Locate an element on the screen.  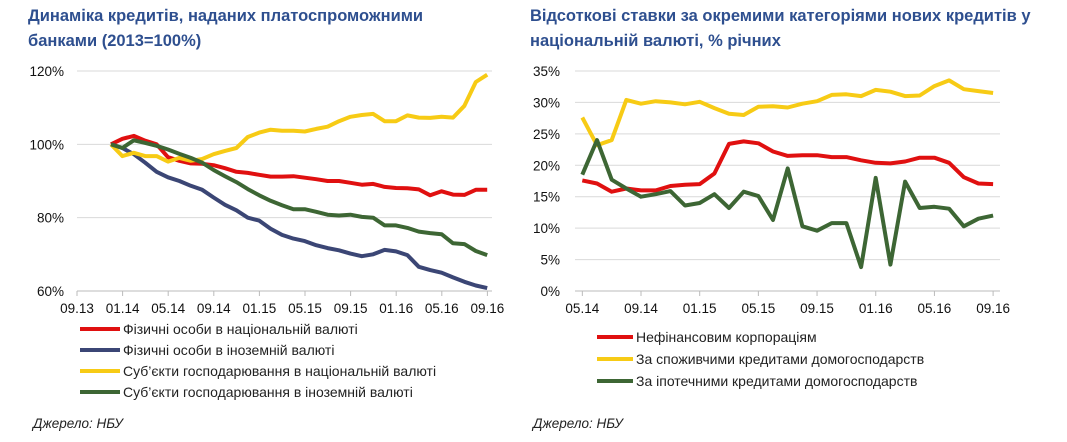
y-tick-label: 0% is located at coordinates (550, 291).